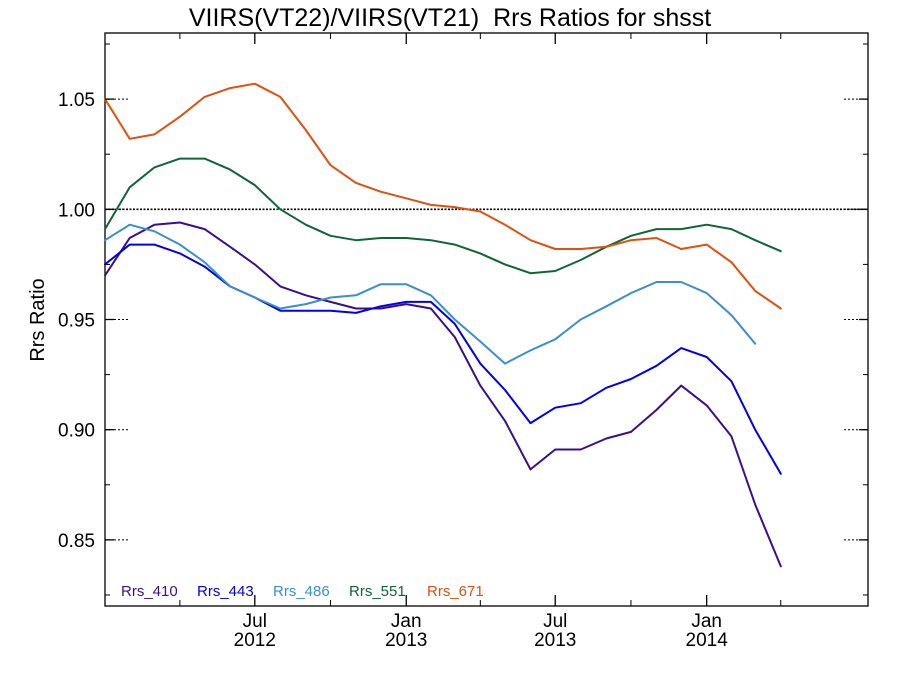 This screenshot has width=900, height=675. What do you see at coordinates (455, 591) in the screenshot?
I see `legend-entry-rrs-671: Rrs_671` at bounding box center [455, 591].